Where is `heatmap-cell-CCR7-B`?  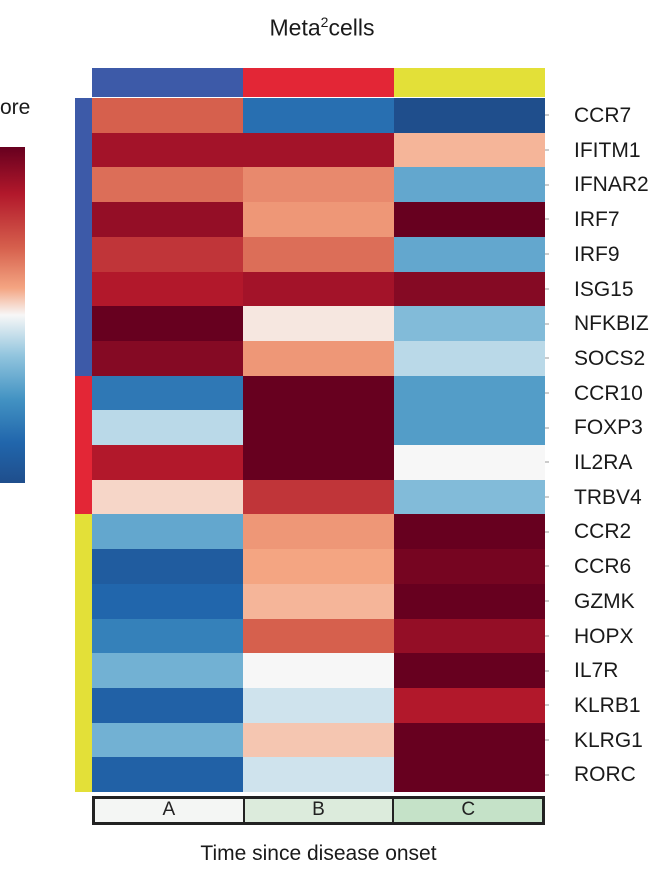
heatmap-cell-CCR7-B is located at coordinates (318, 116).